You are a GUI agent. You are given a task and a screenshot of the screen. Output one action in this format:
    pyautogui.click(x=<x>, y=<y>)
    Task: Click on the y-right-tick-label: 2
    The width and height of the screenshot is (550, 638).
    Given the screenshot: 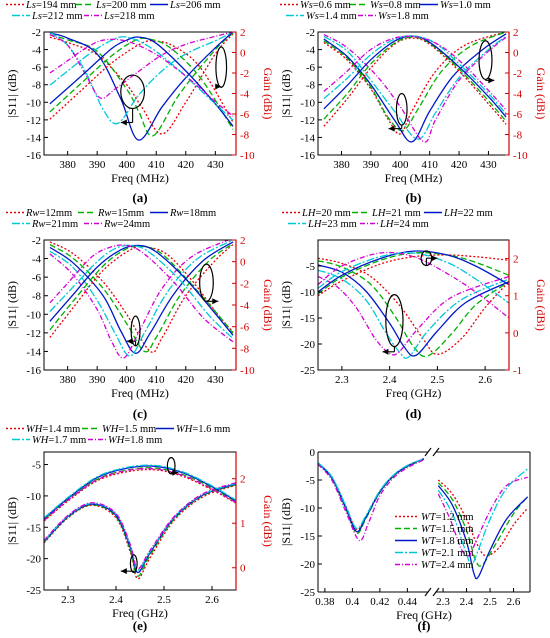 What is the action you would take?
    pyautogui.click(x=243, y=33)
    